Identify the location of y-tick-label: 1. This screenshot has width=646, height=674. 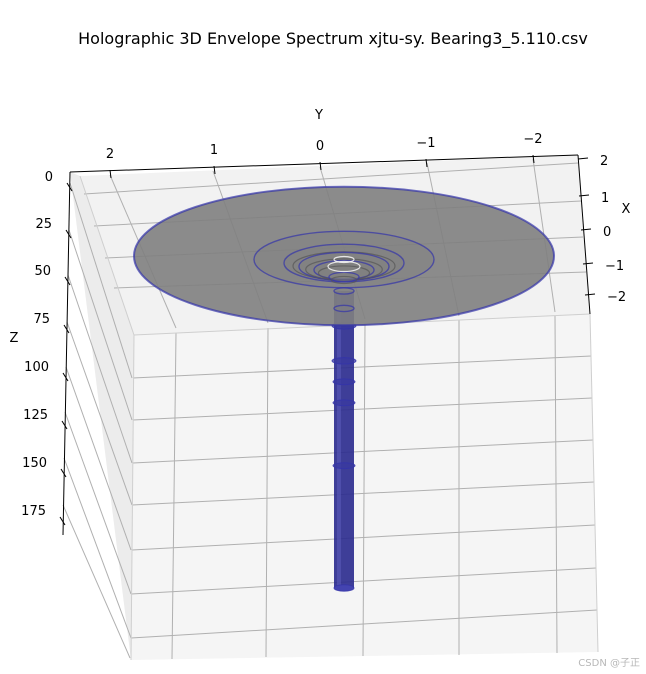
(214, 150).